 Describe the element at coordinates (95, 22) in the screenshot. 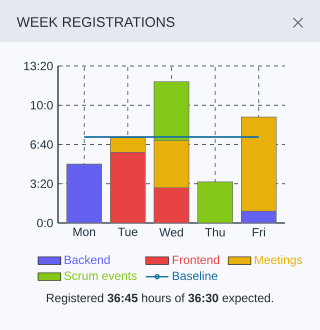

I see `chart-title: WEEK REGISTRATIONS` at that location.